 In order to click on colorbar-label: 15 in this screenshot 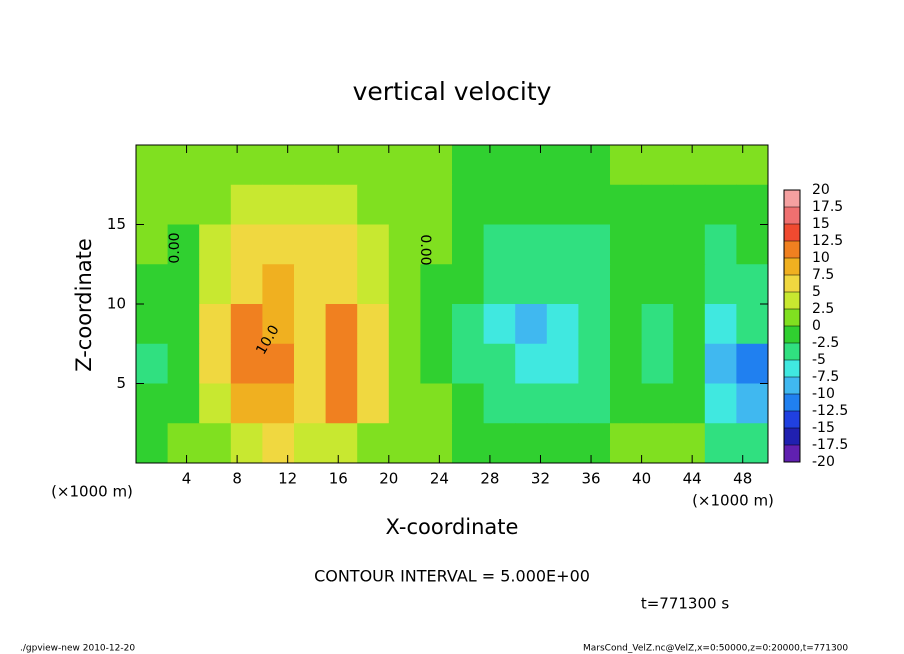, I will do `click(821, 224)`.